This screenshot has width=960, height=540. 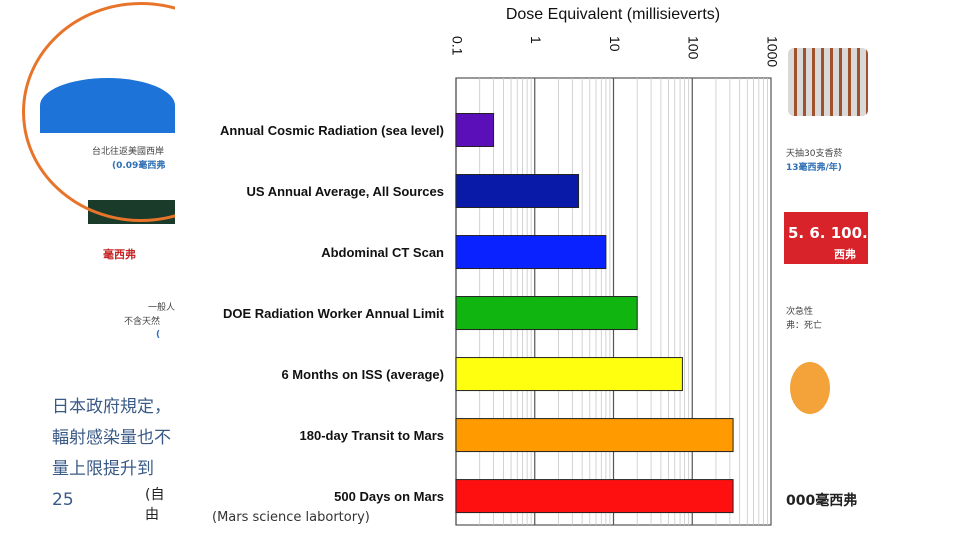 I want to click on bg-text-subacute: 次急性, so click(x=800, y=312).